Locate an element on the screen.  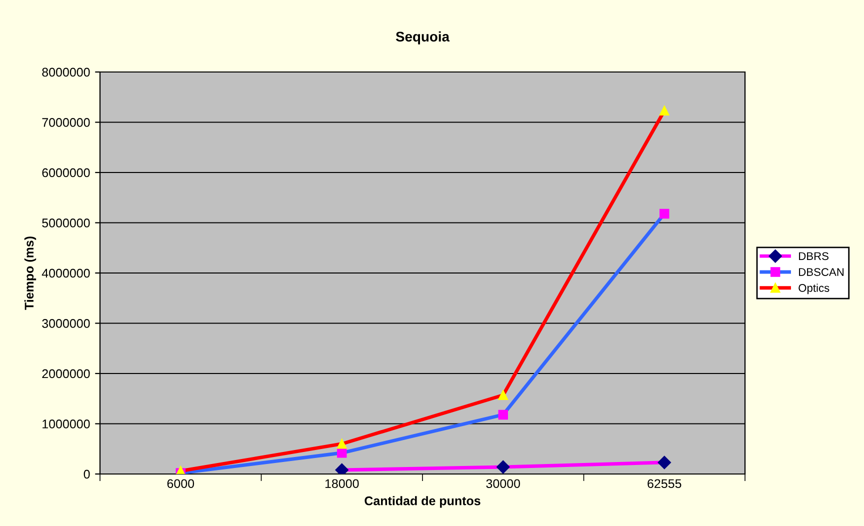
y-tick-label: 7000000 is located at coordinates (66, 122).